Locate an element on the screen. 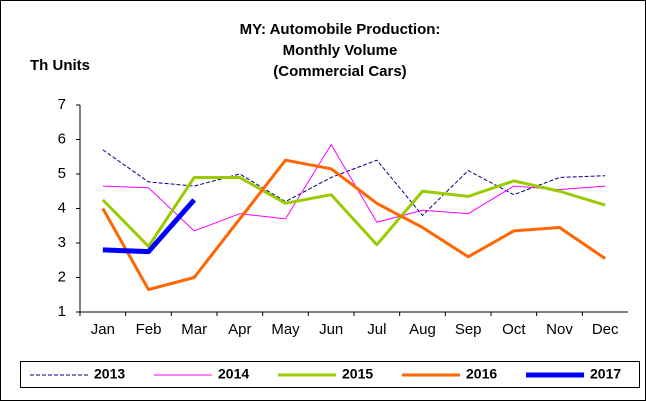 The width and height of the screenshot is (646, 401). x-tick-label: Apr is located at coordinates (239, 329).